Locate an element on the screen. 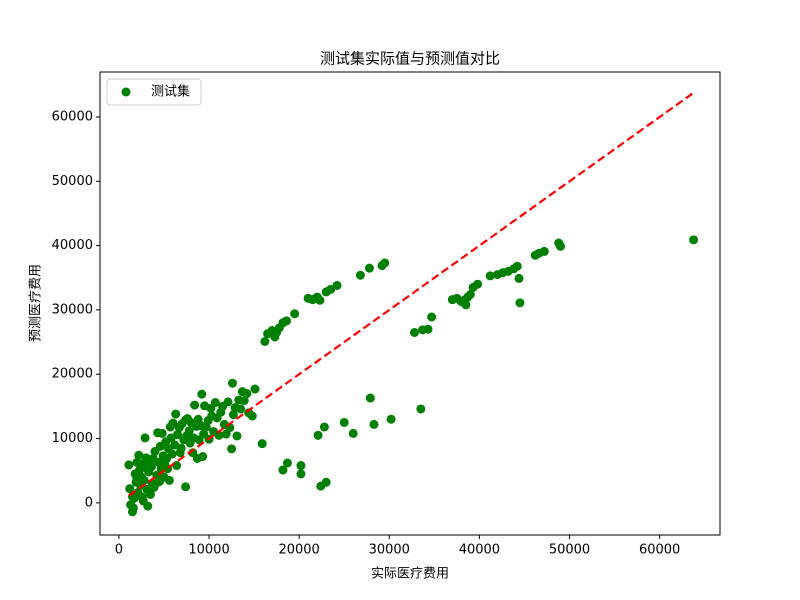 The width and height of the screenshot is (800, 600). x-axis-label: 实际医疗费用 is located at coordinates (410, 574).